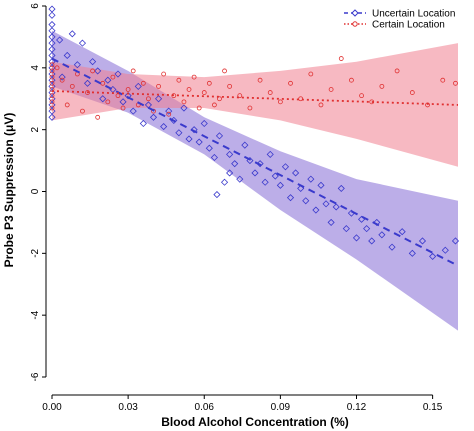 The width and height of the screenshot is (474, 431). I want to click on x-axis-title: Blood Alcohol Concentration (%), so click(255, 422).